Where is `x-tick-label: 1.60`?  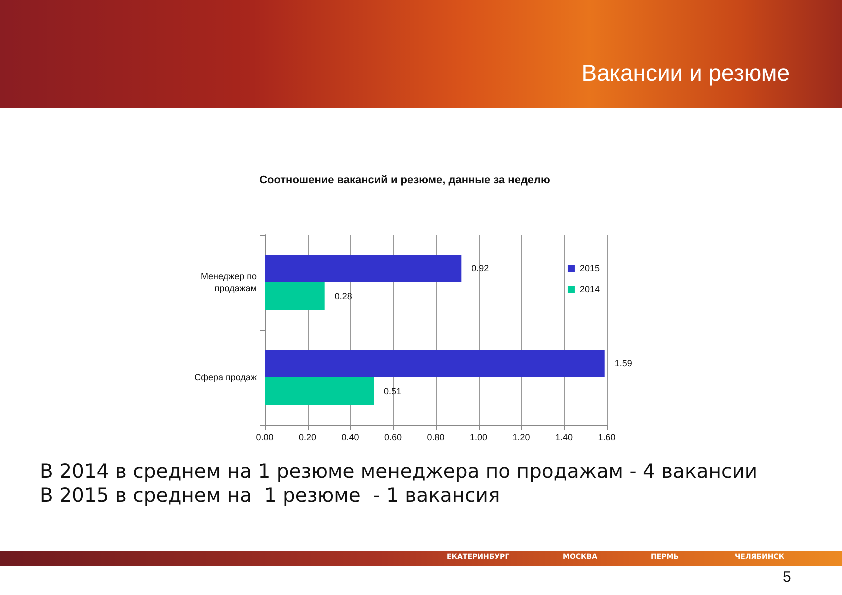
x-tick-label: 1.60 is located at coordinates (607, 437).